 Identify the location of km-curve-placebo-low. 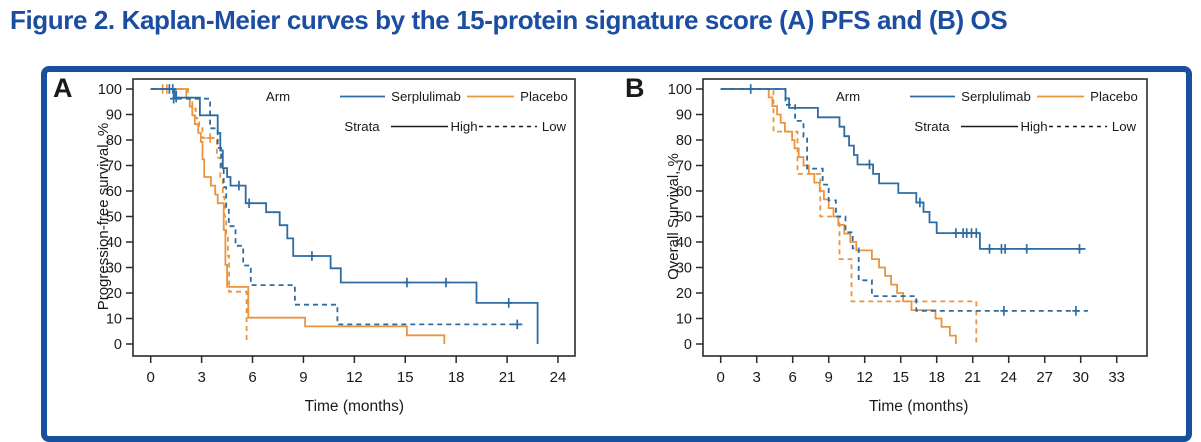
(849, 216).